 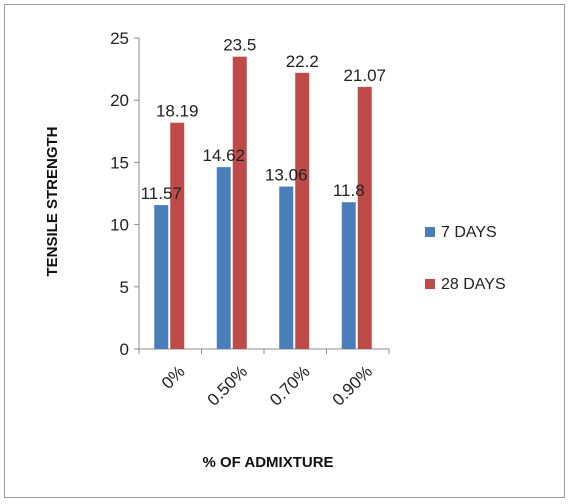 I want to click on data-label: 23.5, so click(x=239, y=45).